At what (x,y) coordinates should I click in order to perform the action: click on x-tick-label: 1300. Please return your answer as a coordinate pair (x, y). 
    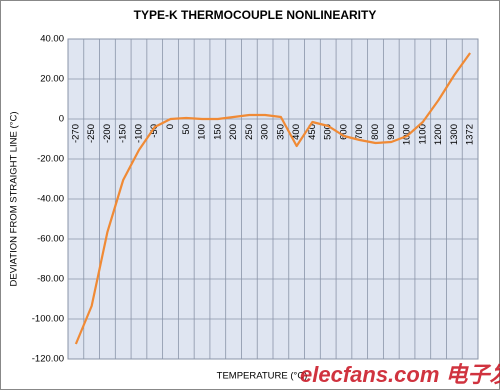
    Looking at the image, I should click on (454, 134).